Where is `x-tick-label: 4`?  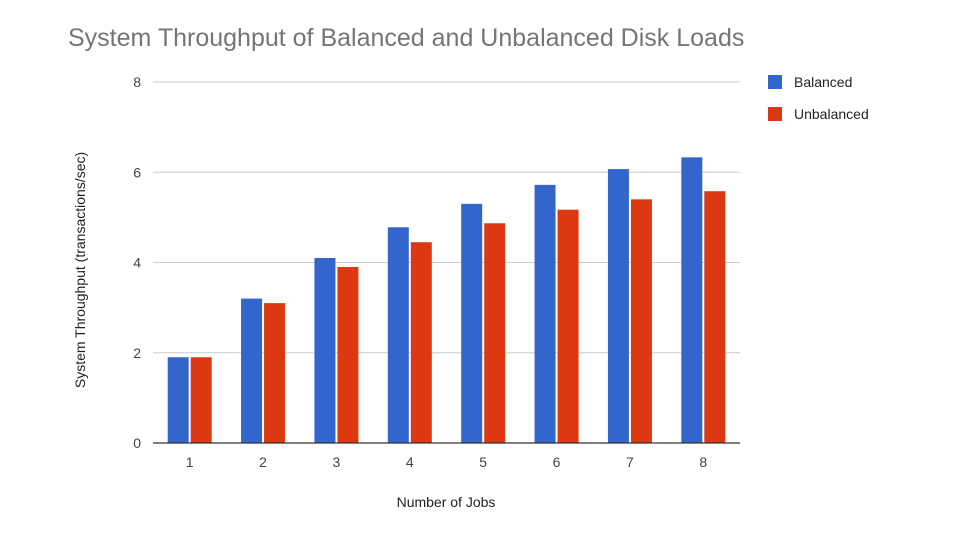 x-tick-label: 4 is located at coordinates (410, 462).